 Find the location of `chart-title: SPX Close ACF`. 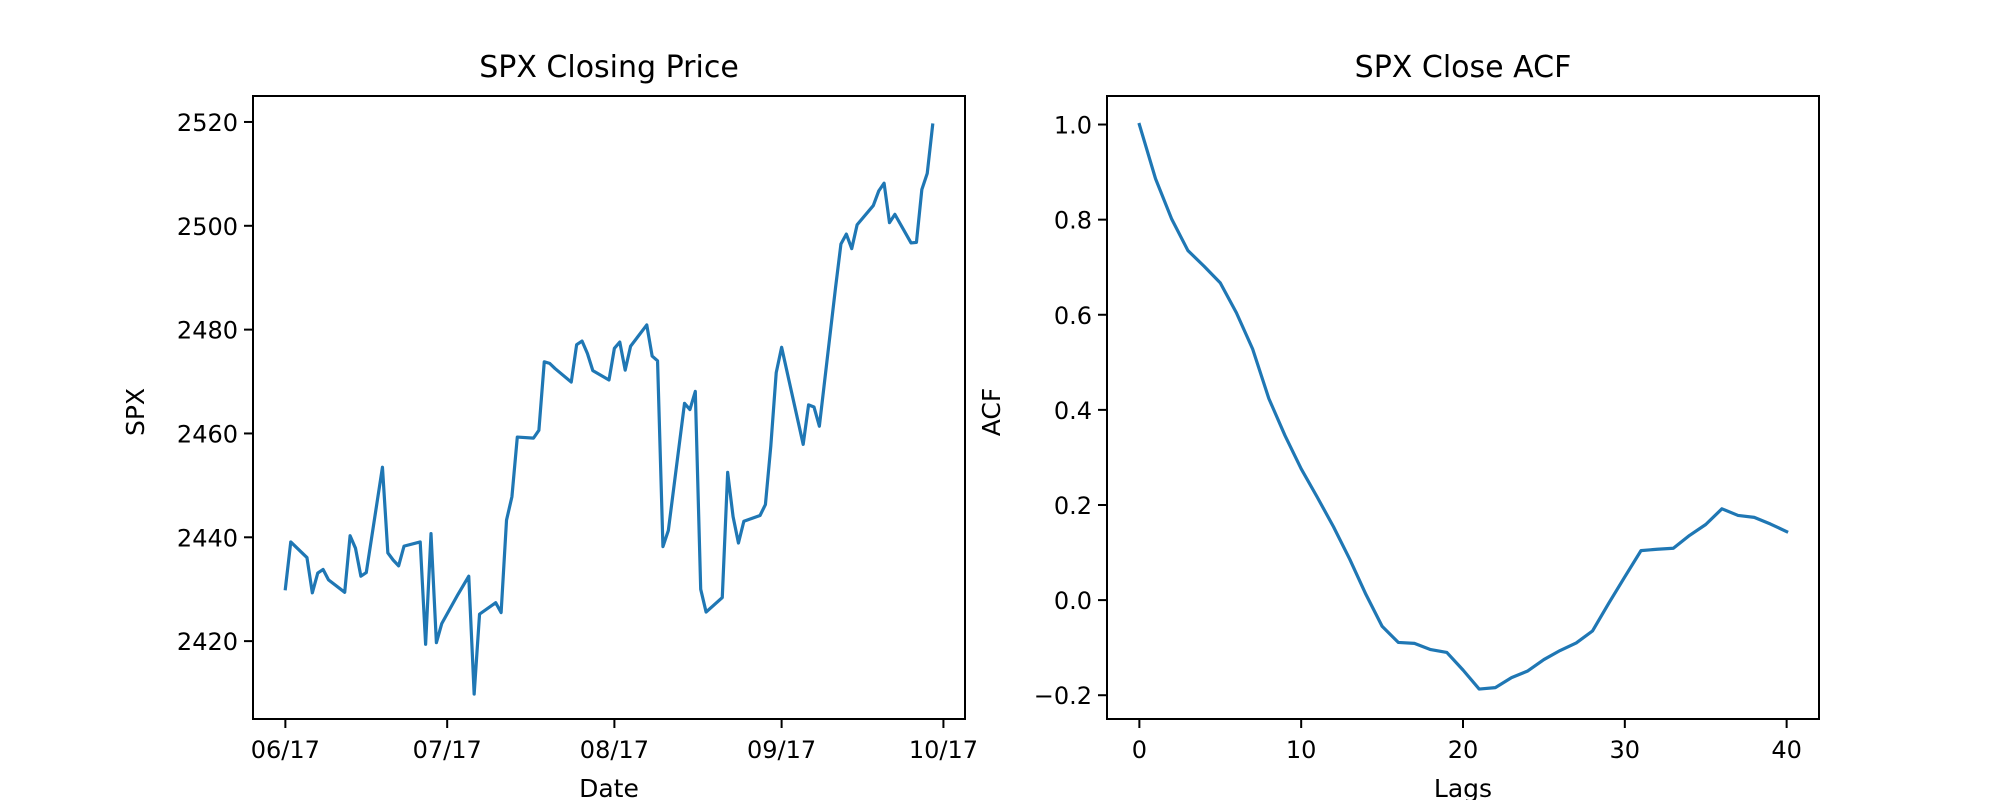

chart-title: SPX Close ACF is located at coordinates (1463, 67).